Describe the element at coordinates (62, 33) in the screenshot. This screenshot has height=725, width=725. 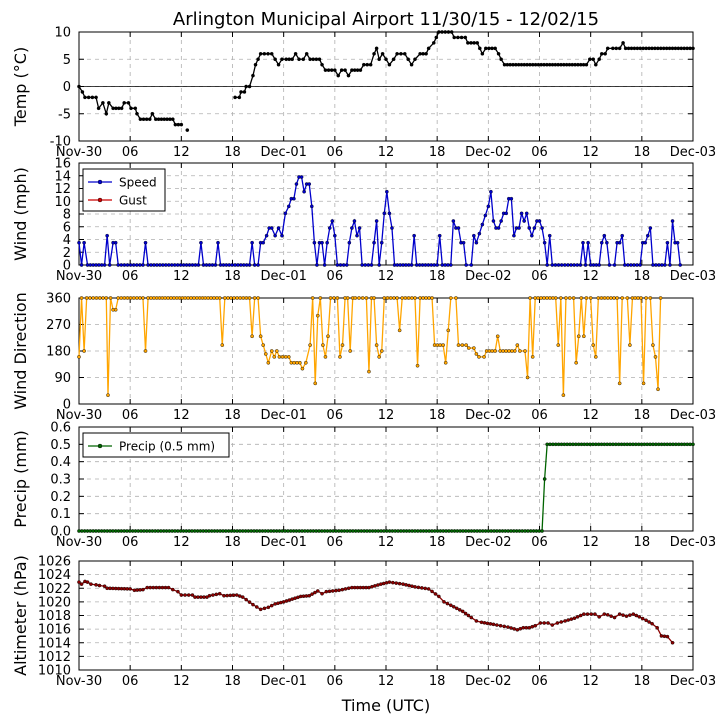
I see `temp-ytick-label: 10` at that location.